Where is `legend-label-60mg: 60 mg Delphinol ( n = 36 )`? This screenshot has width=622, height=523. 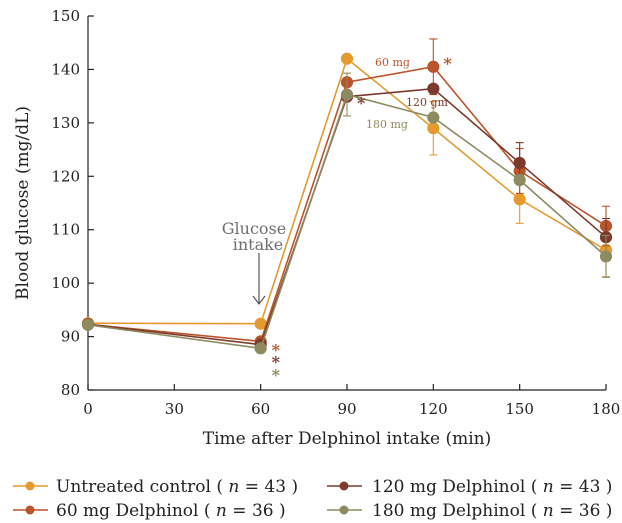 legend-label-60mg: 60 mg Delphinol ( n = 36 ) is located at coordinates (171, 511).